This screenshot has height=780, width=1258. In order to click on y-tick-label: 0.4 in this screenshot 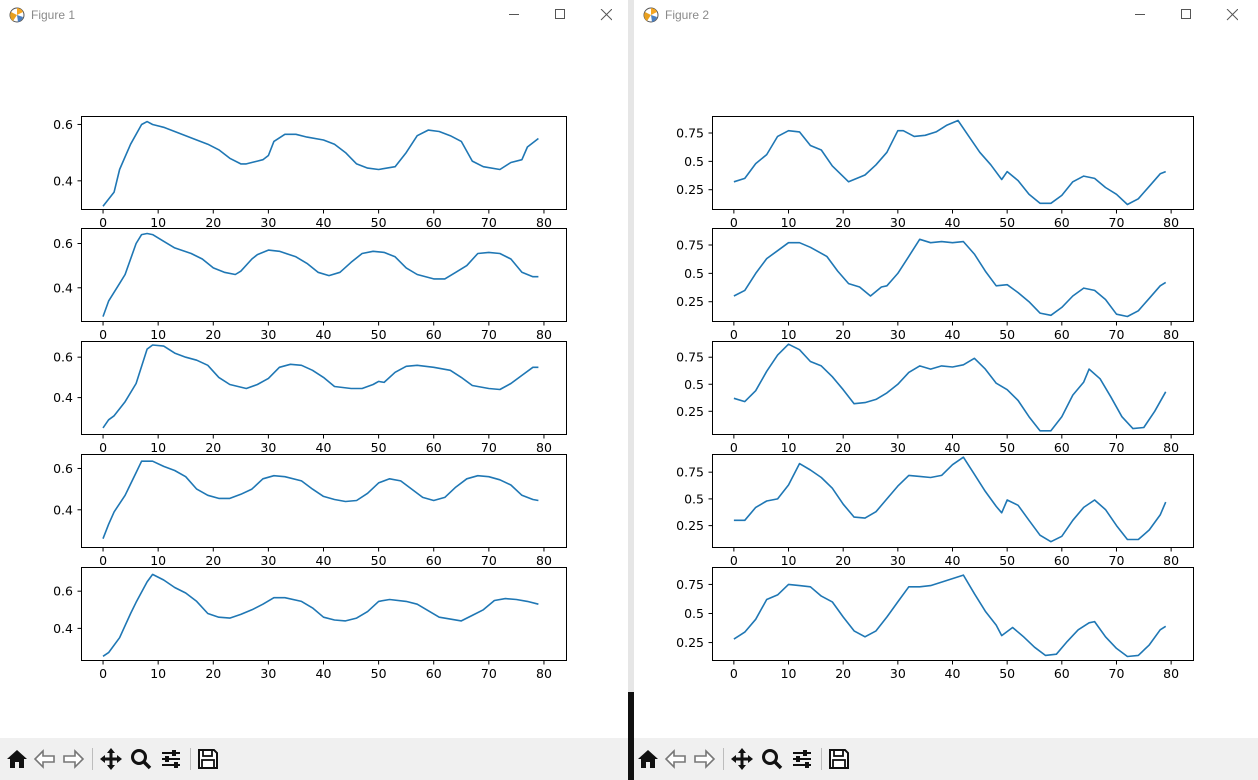, I will do `click(63, 180)`.